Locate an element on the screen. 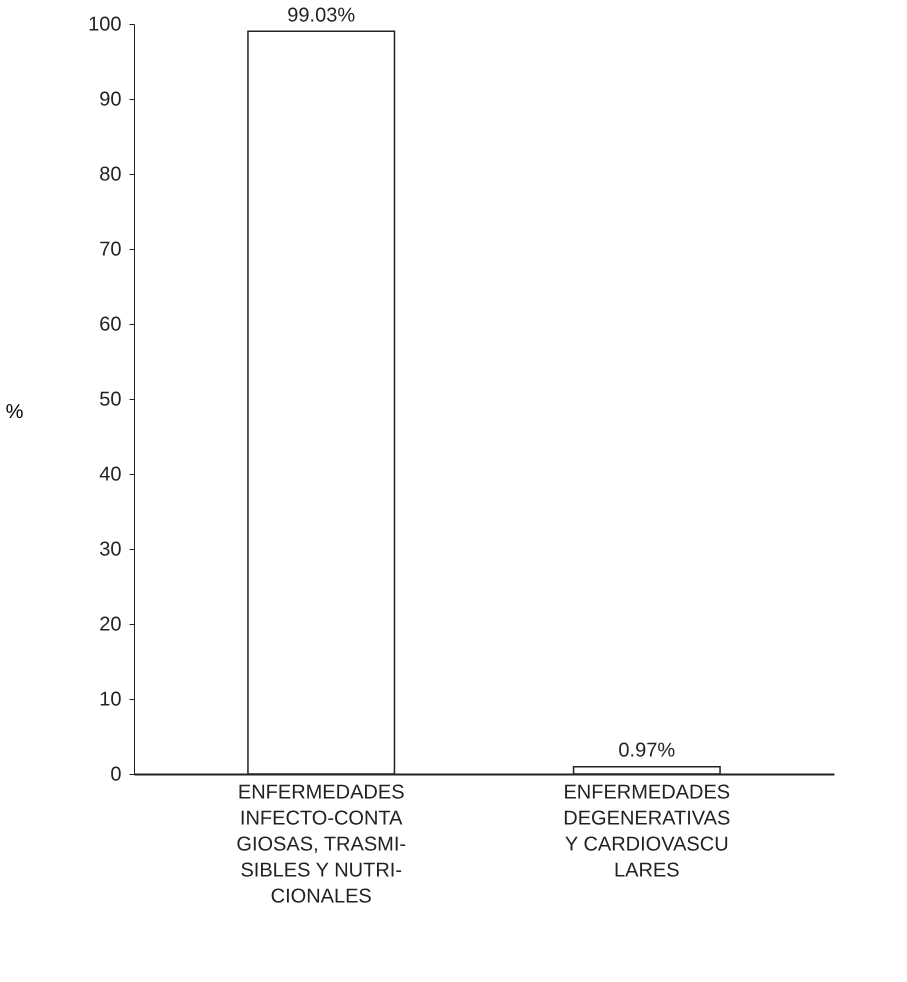  y-tick-label: 10 is located at coordinates (110, 699).